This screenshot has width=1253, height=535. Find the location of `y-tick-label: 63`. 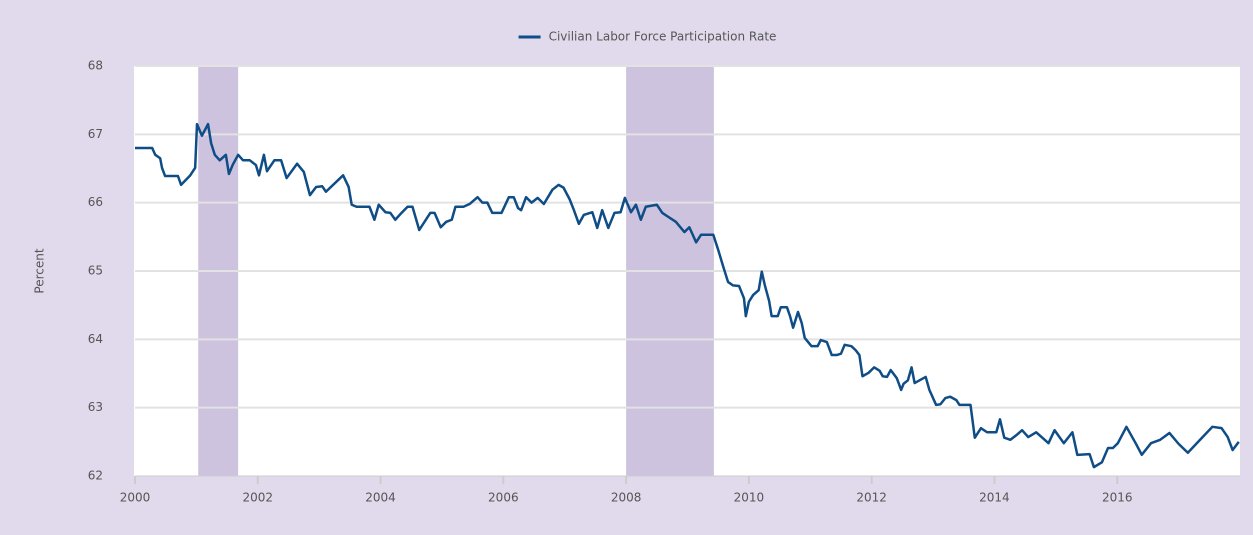

y-tick-label: 63 is located at coordinates (95, 407).